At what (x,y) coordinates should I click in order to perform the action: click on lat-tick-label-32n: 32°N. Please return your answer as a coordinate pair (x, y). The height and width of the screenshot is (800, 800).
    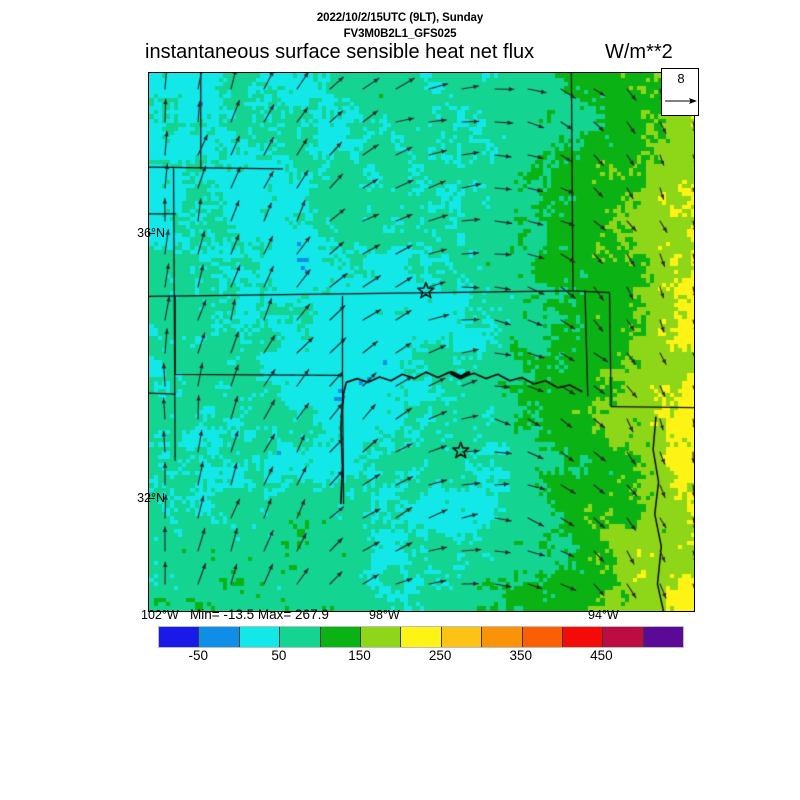
    Looking at the image, I should click on (151, 498).